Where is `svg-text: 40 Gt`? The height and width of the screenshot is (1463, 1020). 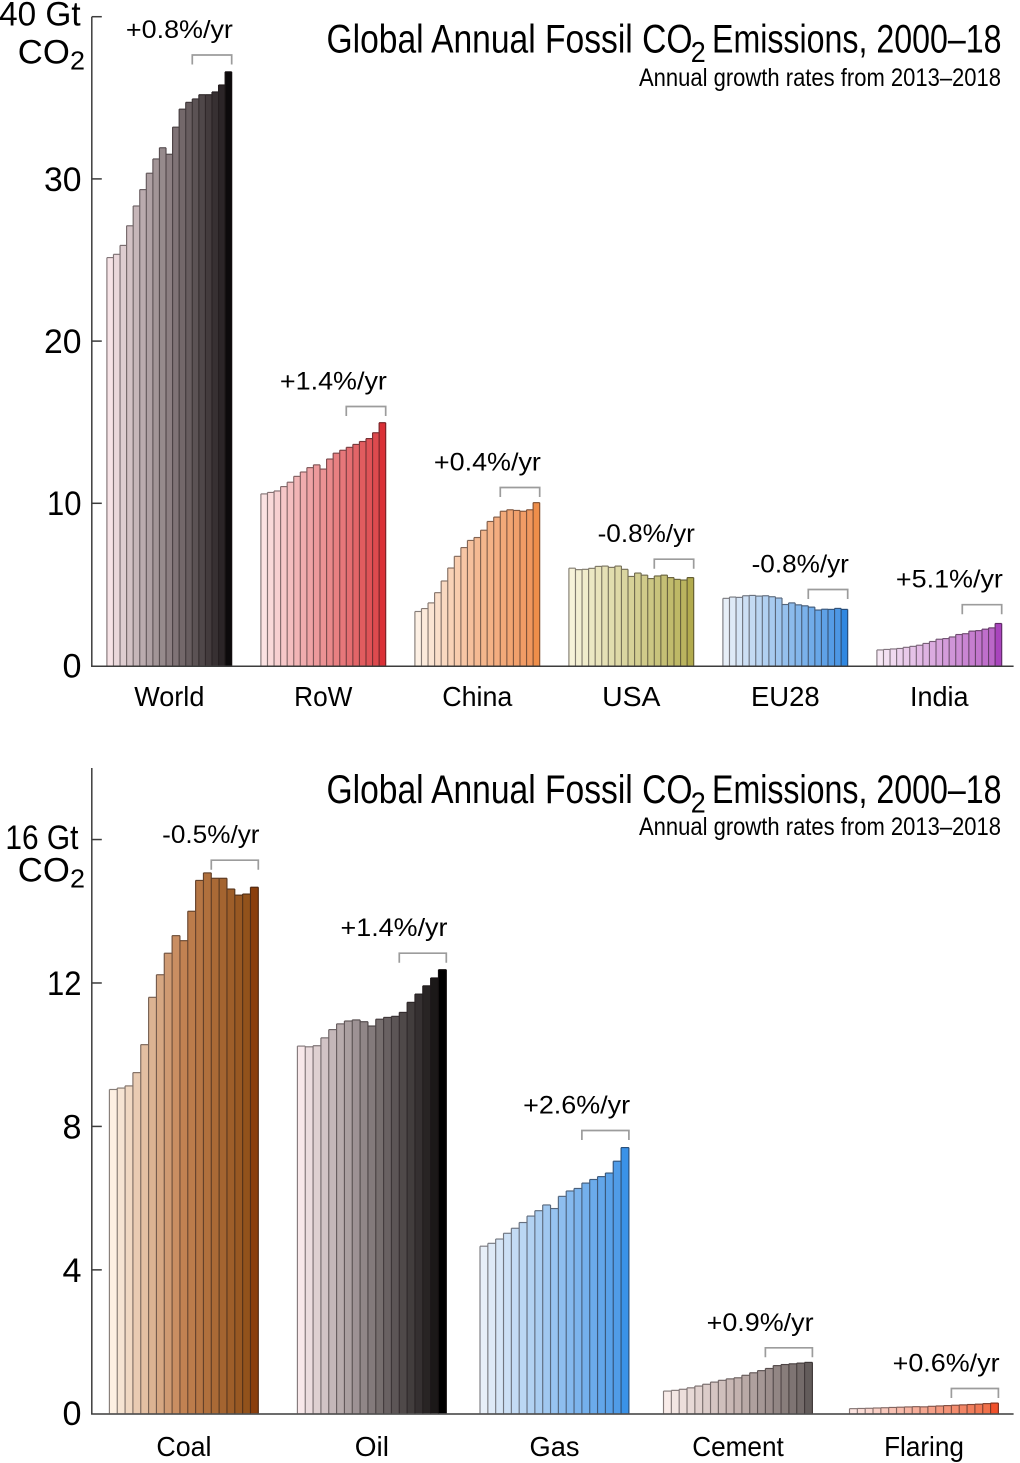
svg-text: 40 Gt is located at coordinates (40, 17).